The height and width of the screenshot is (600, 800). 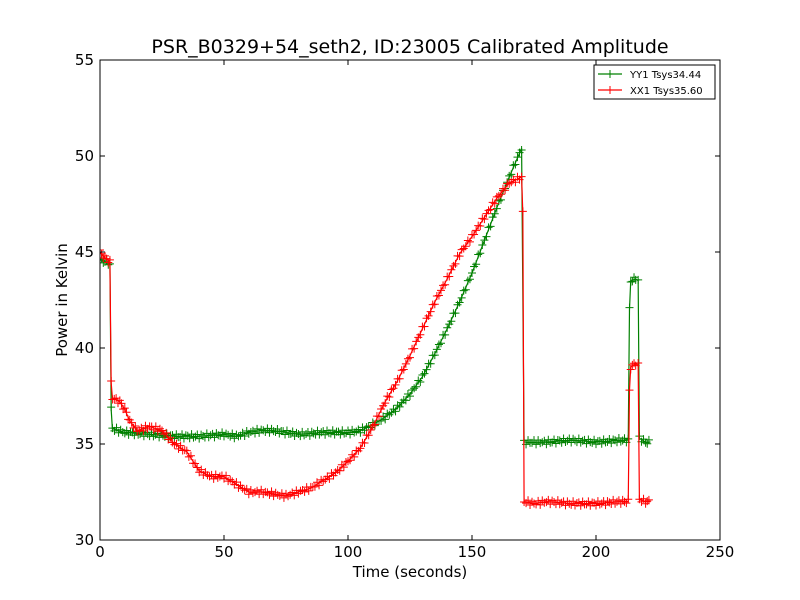 I want to click on x-tick-label: 200, so click(x=596, y=552).